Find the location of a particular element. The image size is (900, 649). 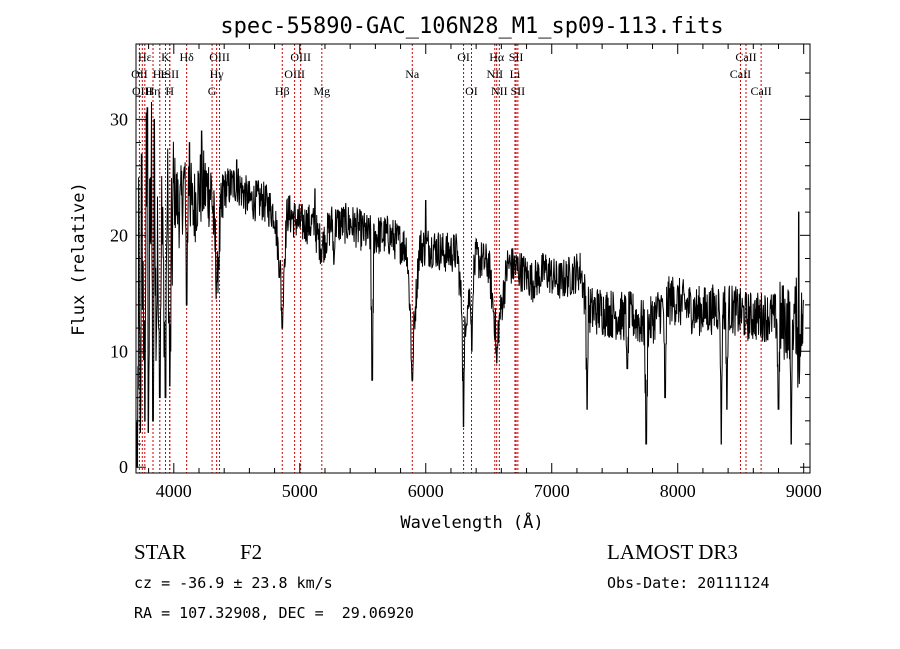

line-label: He is located at coordinates (160, 74).